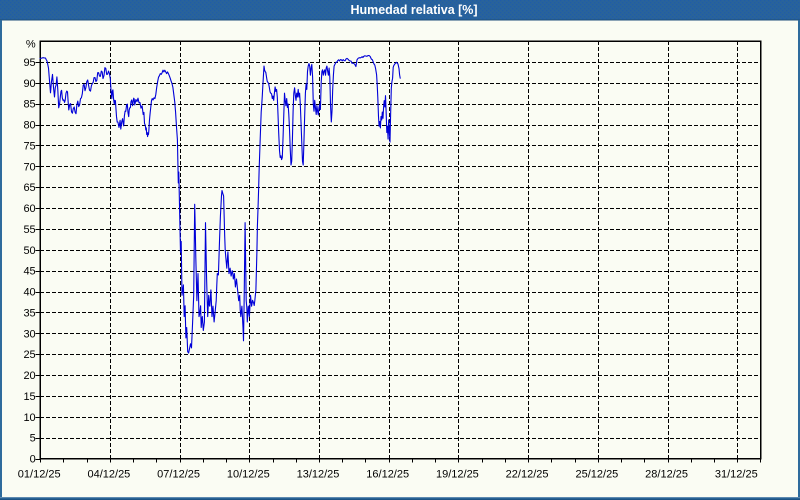 The width and height of the screenshot is (800, 500). What do you see at coordinates (29, 230) in the screenshot?
I see `svg-text: 55` at bounding box center [29, 230].